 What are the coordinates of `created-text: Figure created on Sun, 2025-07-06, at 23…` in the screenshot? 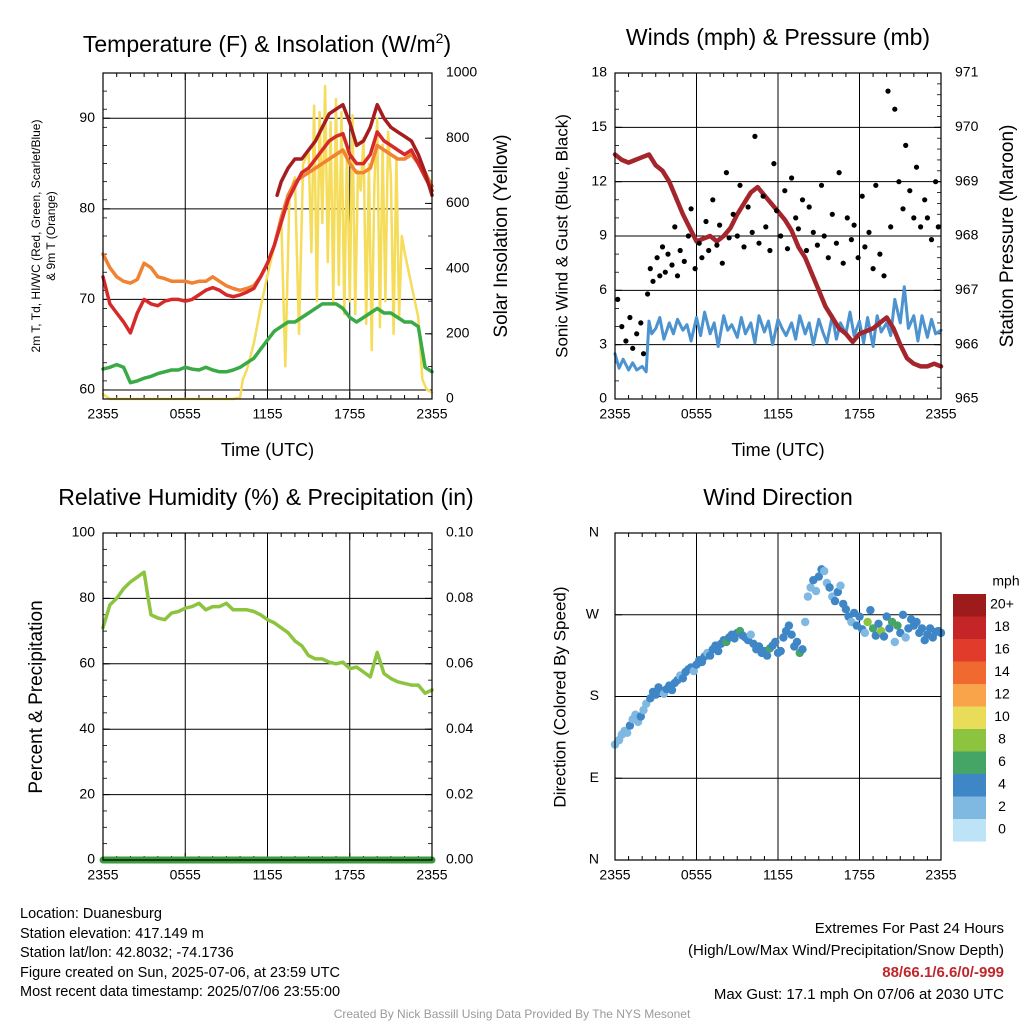 It's located at (180, 972).